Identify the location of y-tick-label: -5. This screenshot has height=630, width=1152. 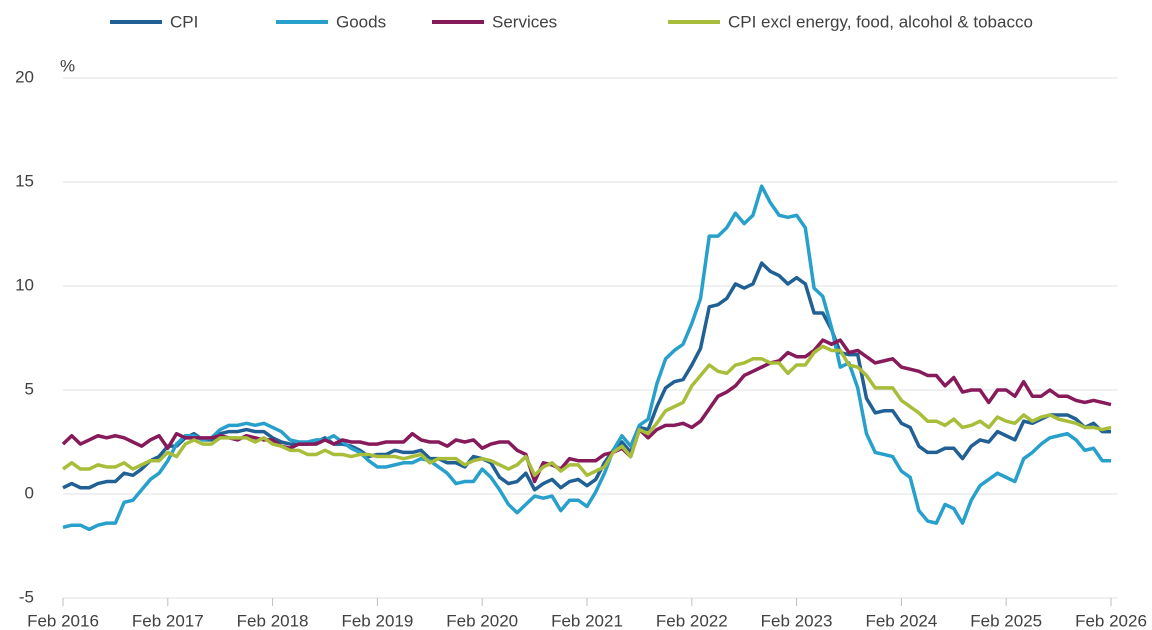
(26, 596).